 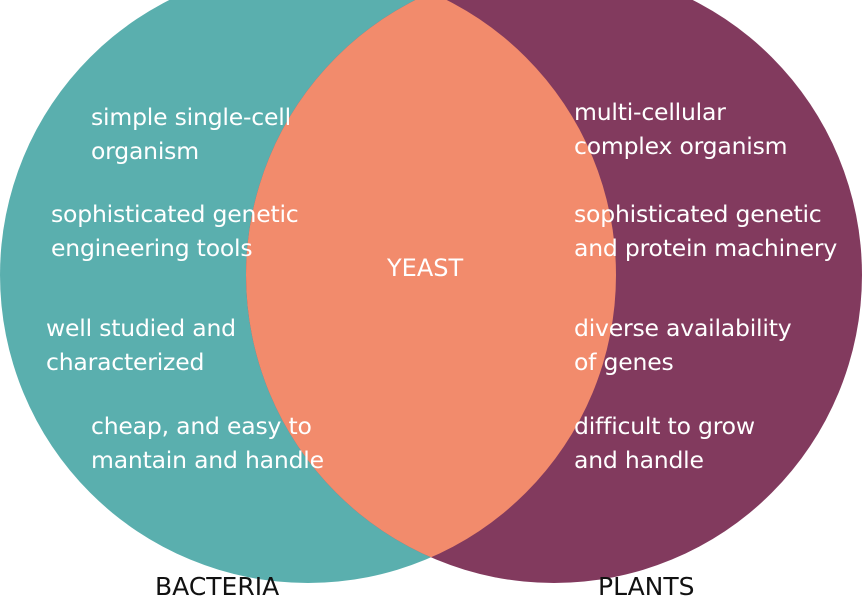 What do you see at coordinates (683, 328) in the screenshot?
I see `plants-item-3-line1: diverse availability` at bounding box center [683, 328].